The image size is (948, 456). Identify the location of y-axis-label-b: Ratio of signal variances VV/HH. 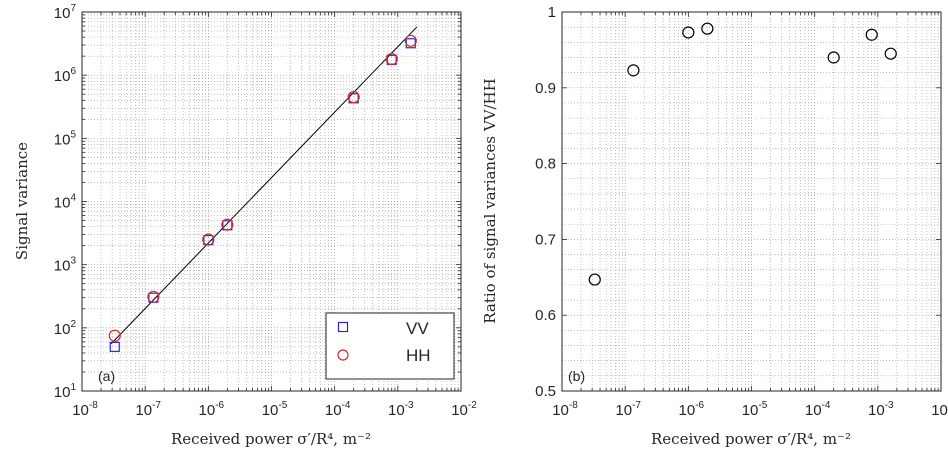
(490, 200).